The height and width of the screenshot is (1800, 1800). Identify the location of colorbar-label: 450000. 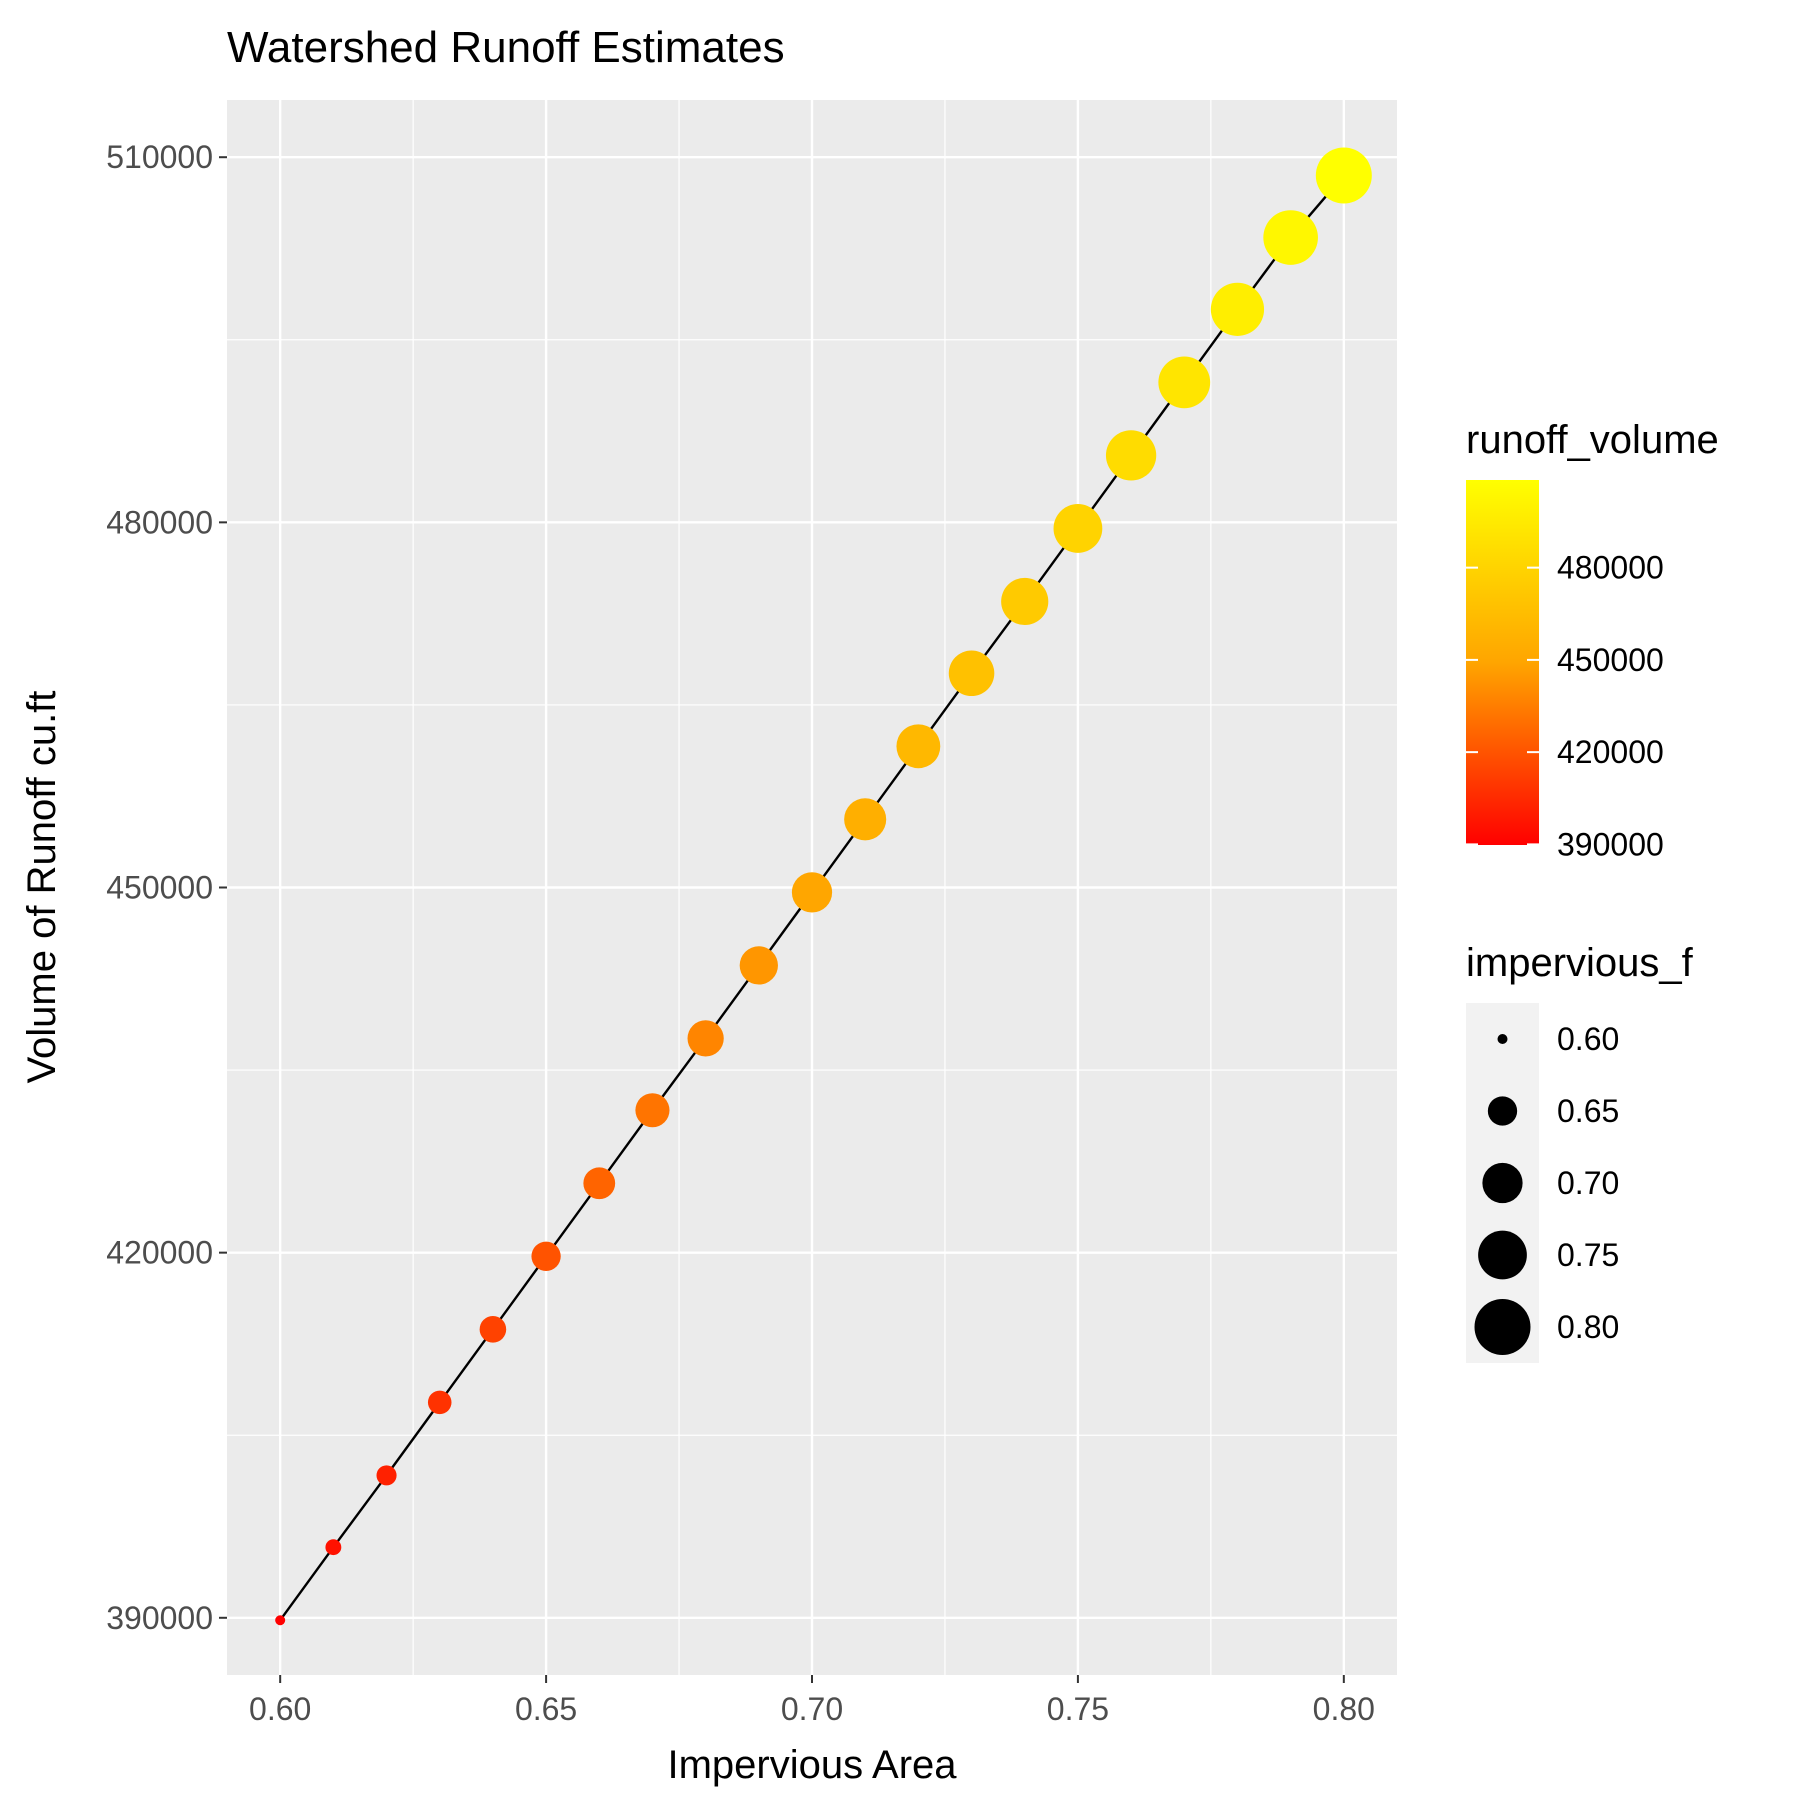
(1610, 660).